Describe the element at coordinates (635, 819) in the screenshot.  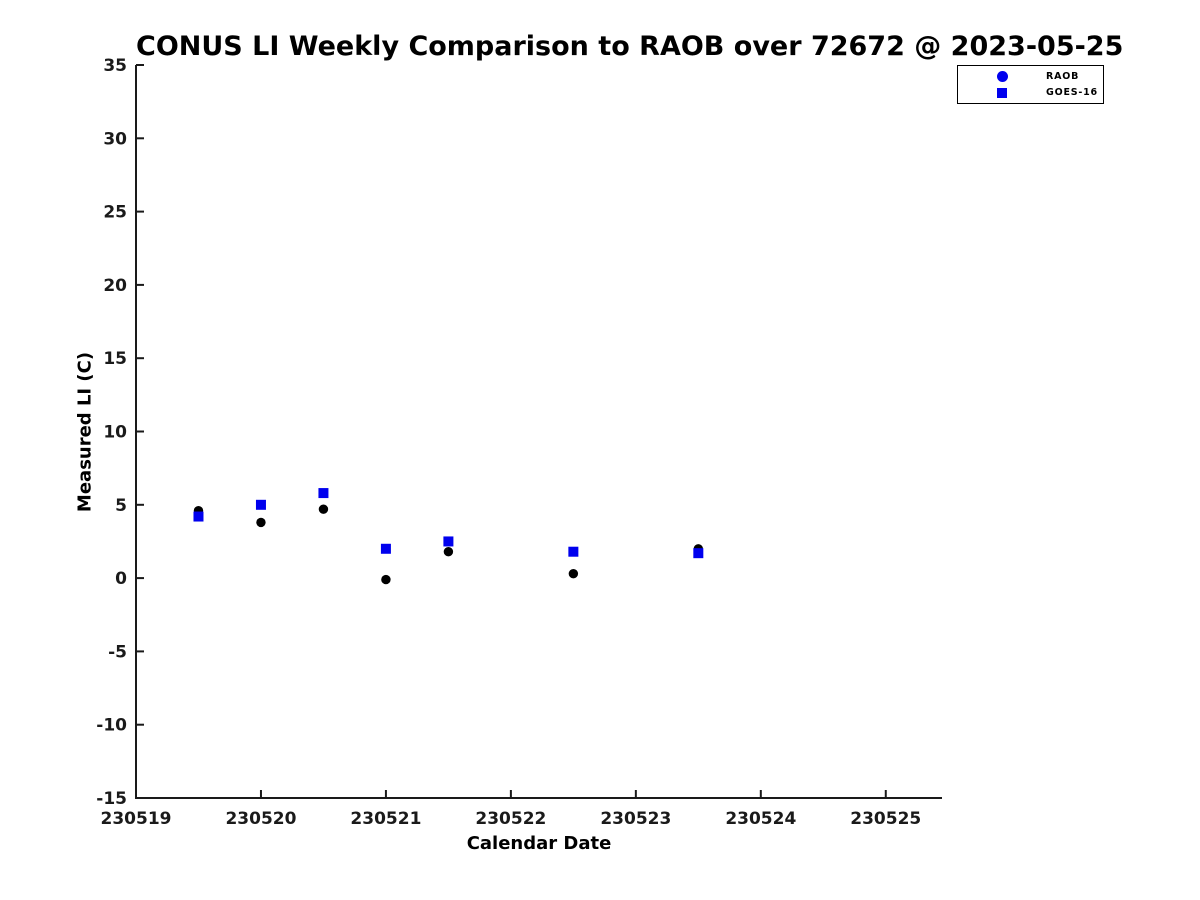
I see `x-tick-label: 230523` at that location.